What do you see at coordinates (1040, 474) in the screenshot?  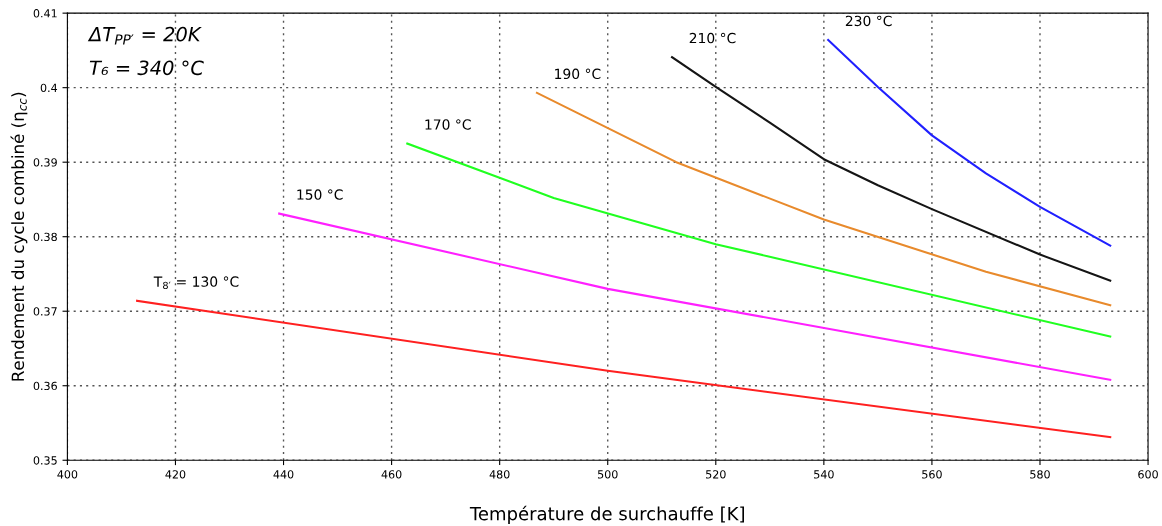 I see `x-tick-label: 580` at bounding box center [1040, 474].